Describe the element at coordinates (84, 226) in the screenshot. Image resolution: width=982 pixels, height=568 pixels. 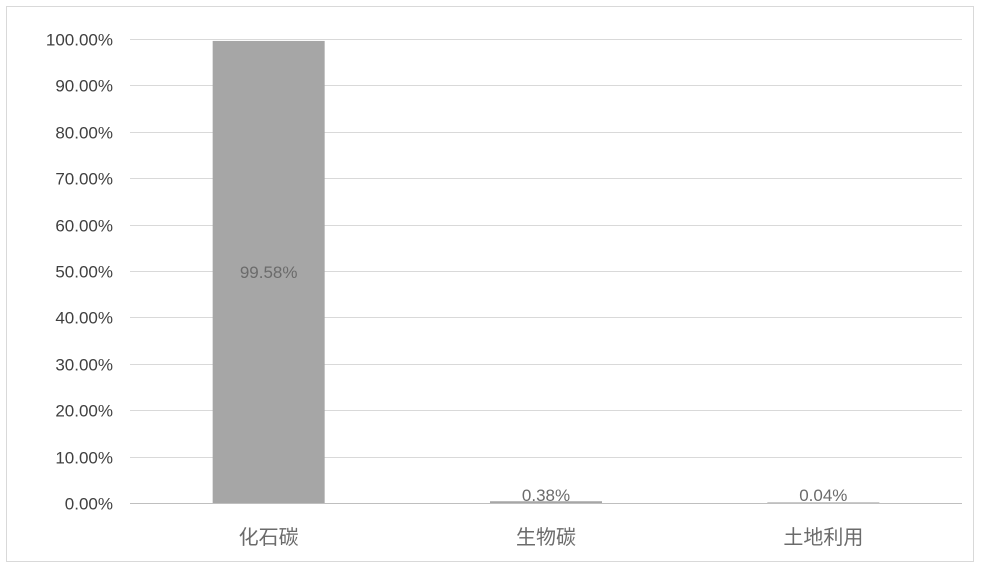
I see `y-tick-label: 60.00%` at that location.